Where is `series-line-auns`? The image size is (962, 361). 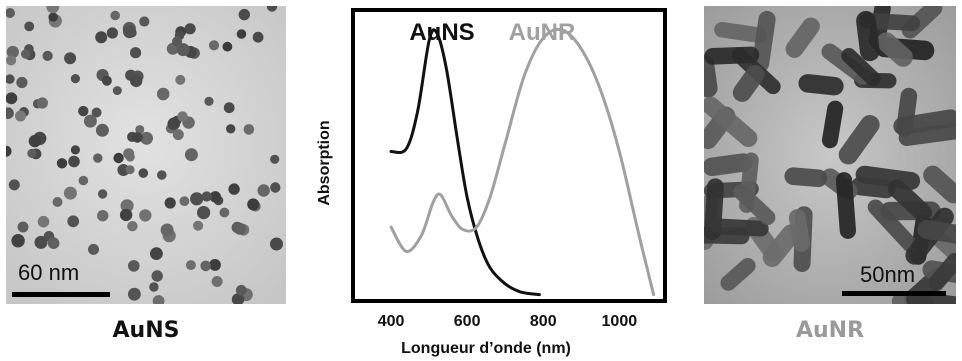 series-line-auns is located at coordinates (465, 162).